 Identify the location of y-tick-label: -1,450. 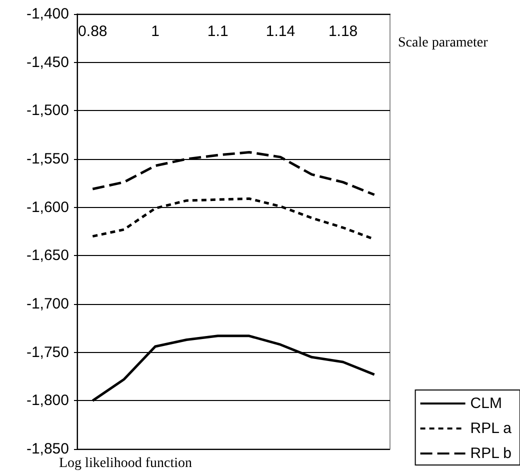
(47, 62).